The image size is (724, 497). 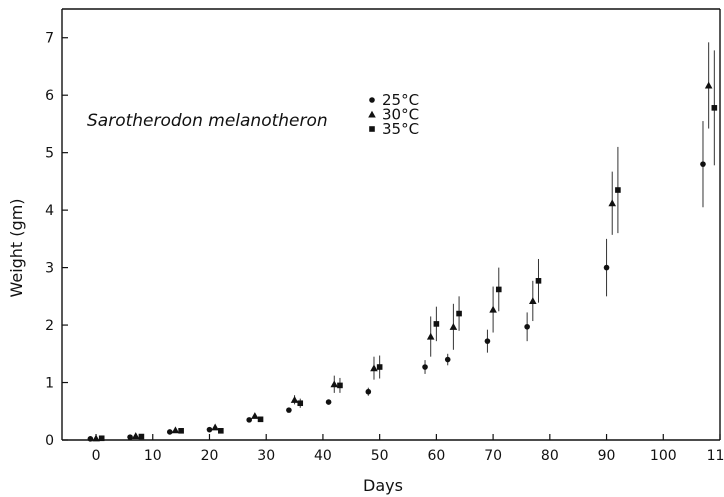 What do you see at coordinates (49, 326) in the screenshot?
I see `y-tick-label: 2` at bounding box center [49, 326].